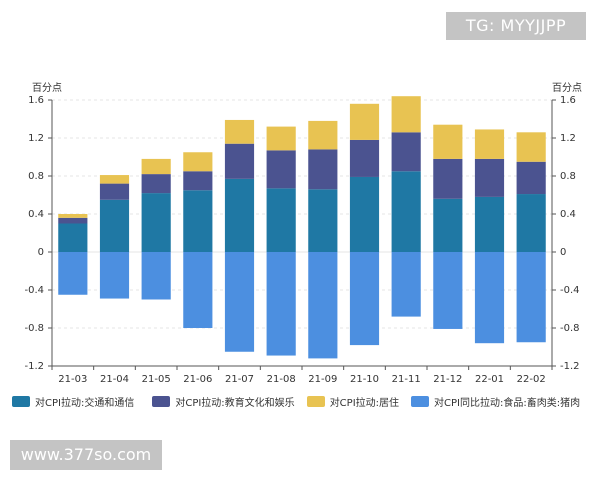 The image size is (600, 480). I want to click on y-tick-label-right: 0.8, so click(568, 176).